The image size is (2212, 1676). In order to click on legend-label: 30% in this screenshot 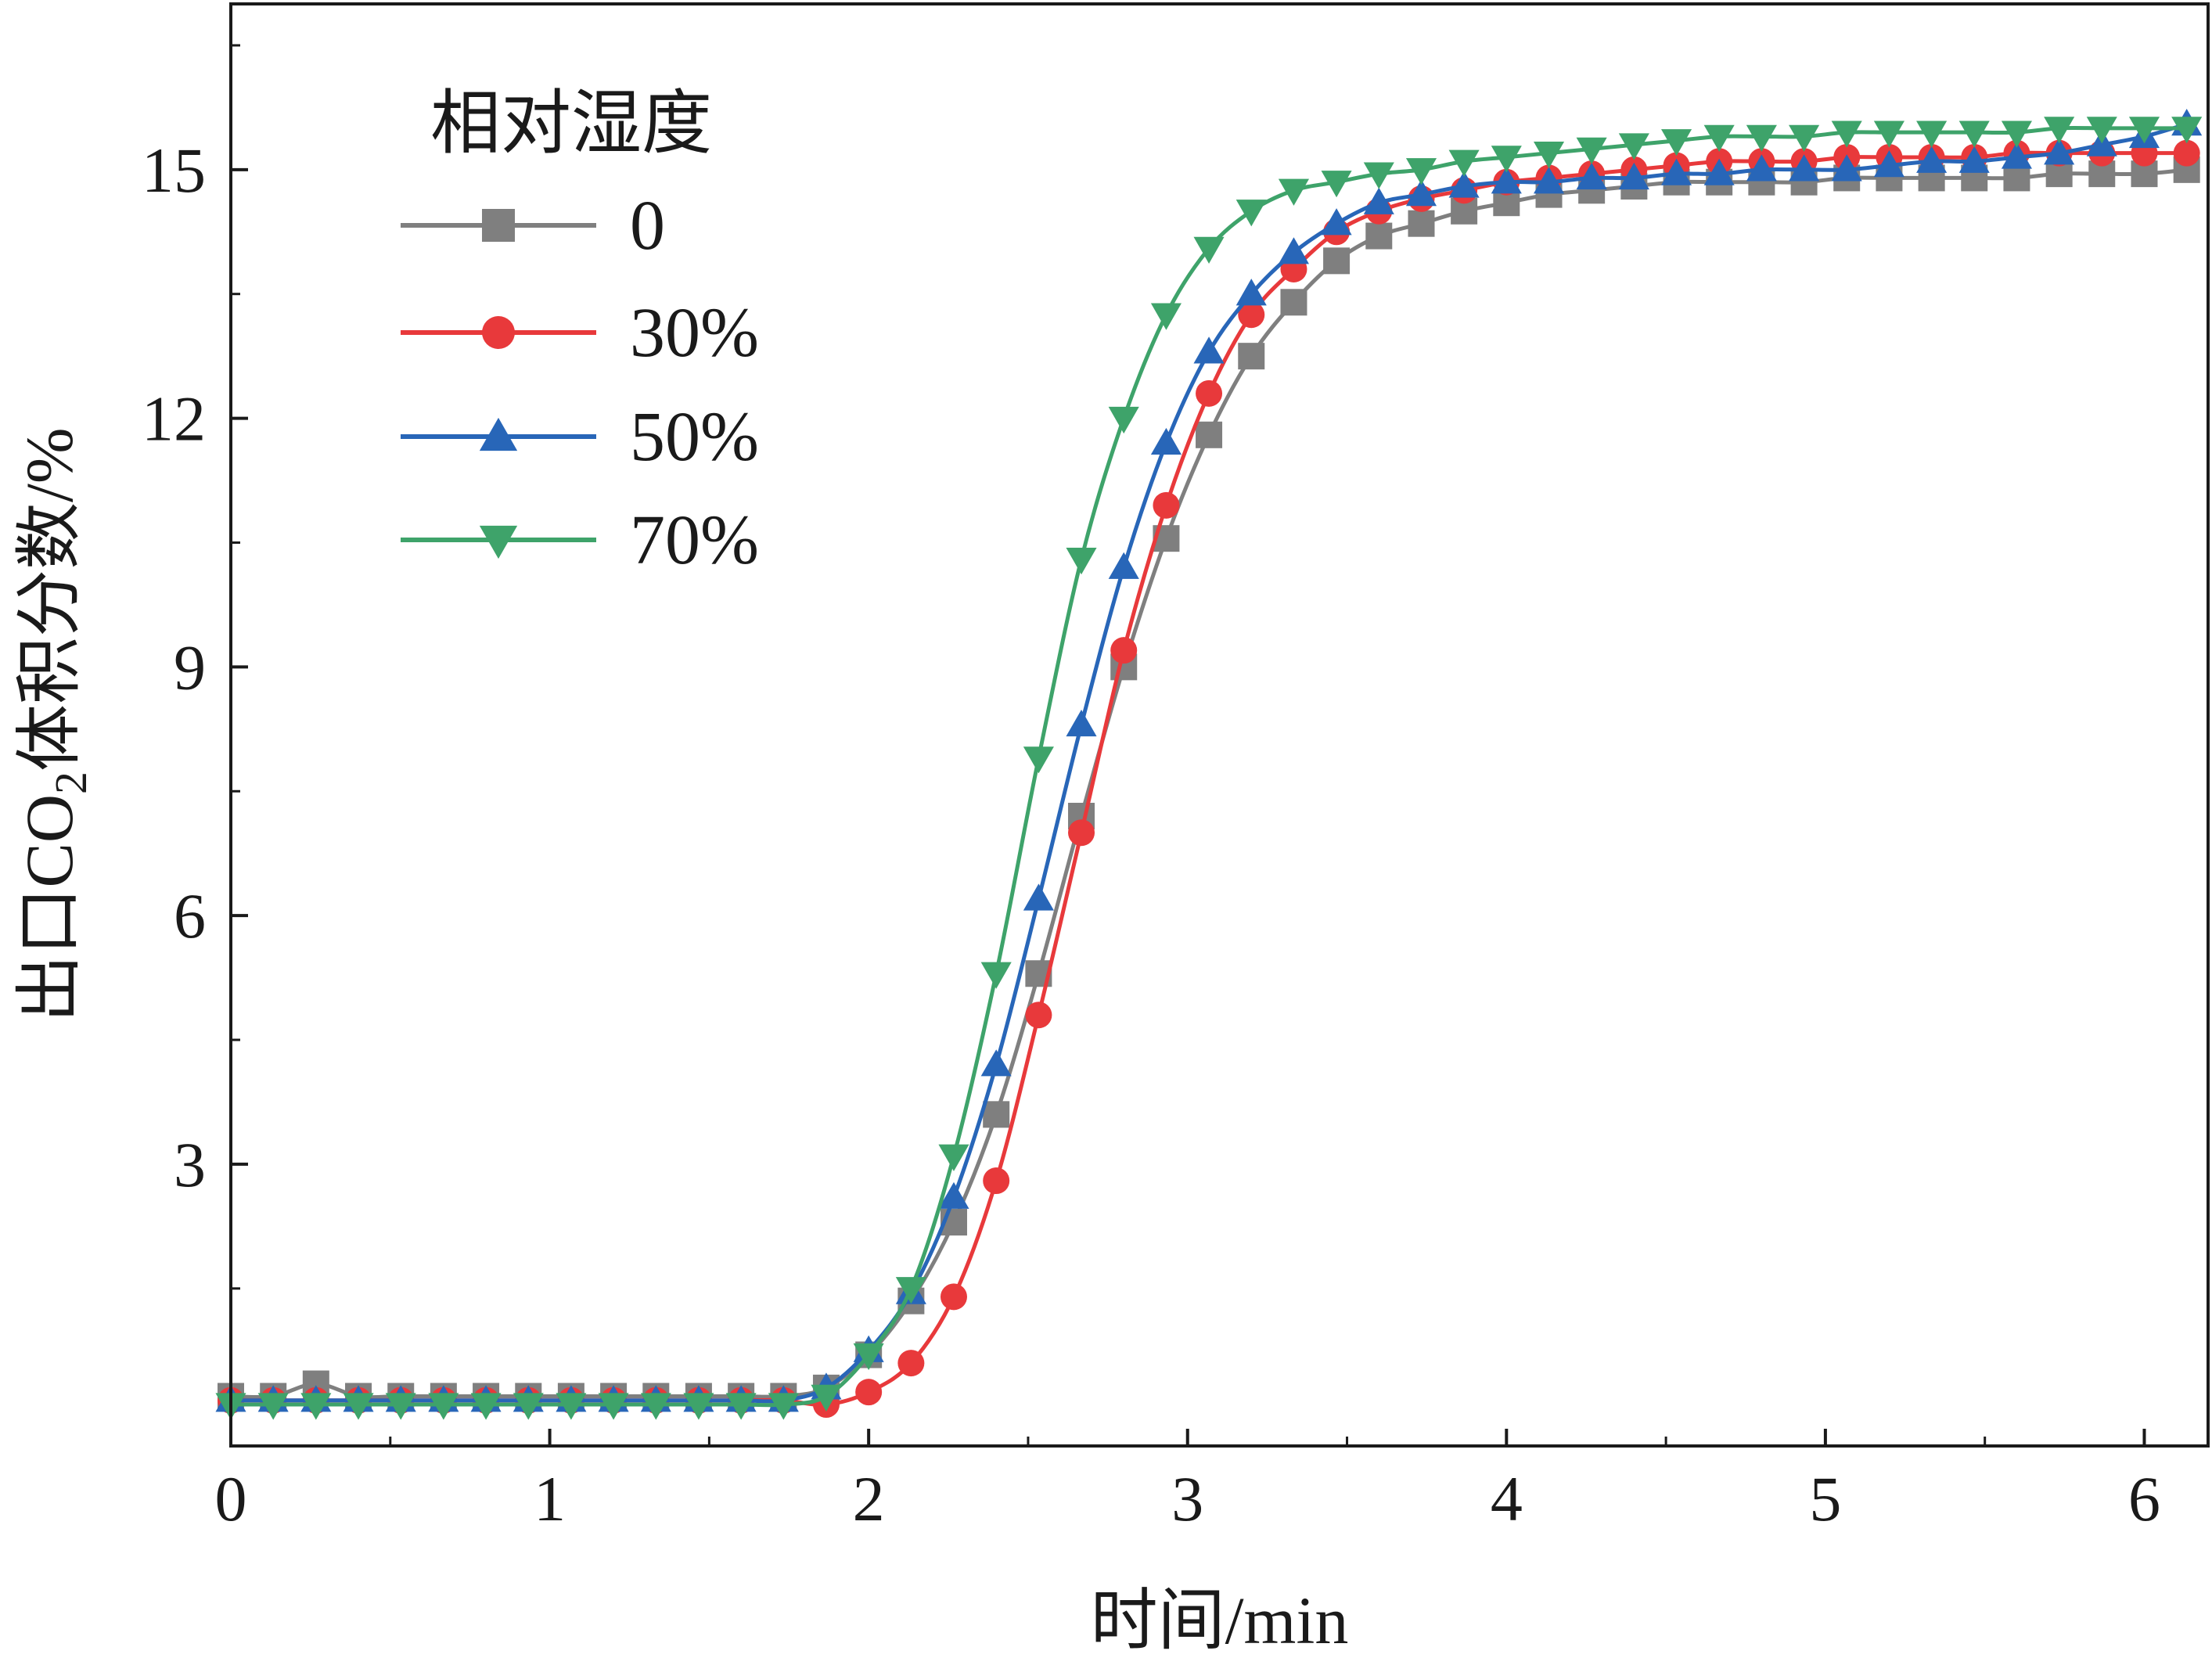, I will do `click(694, 333)`.